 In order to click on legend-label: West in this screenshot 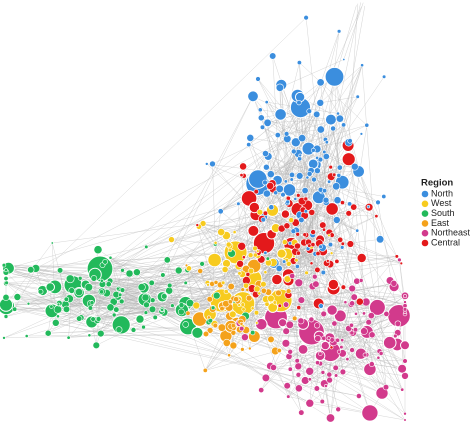, I will do `click(441, 203)`.